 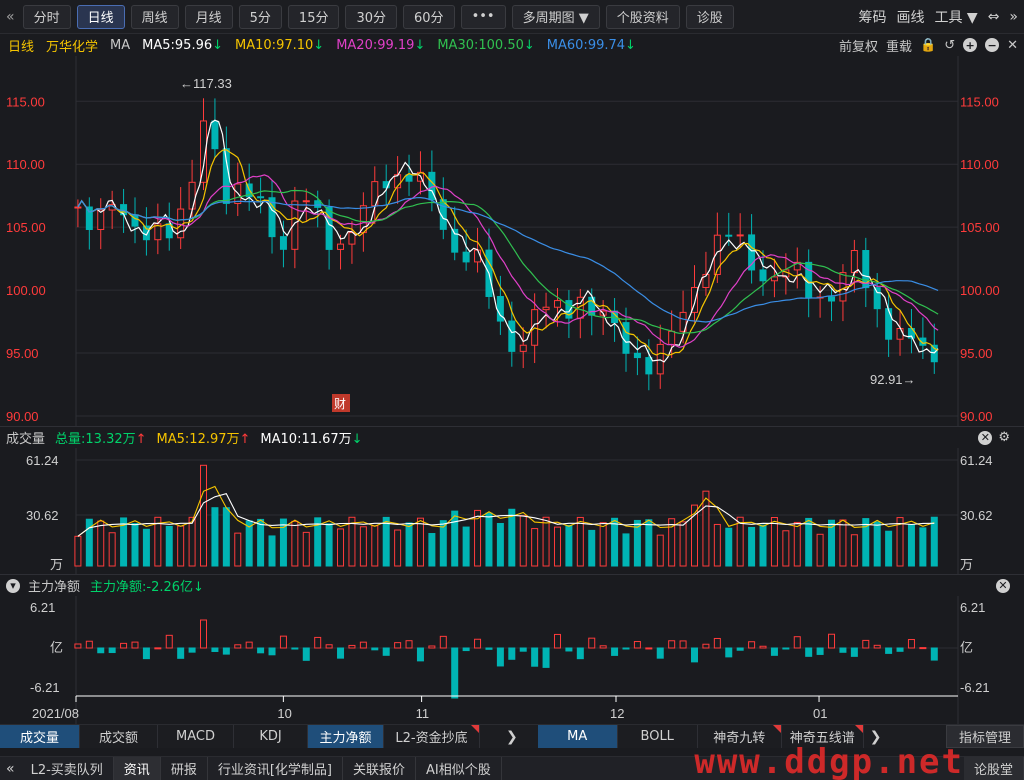 What do you see at coordinates (371, 16) in the screenshot?
I see `period-button-6: 30分` at bounding box center [371, 16].